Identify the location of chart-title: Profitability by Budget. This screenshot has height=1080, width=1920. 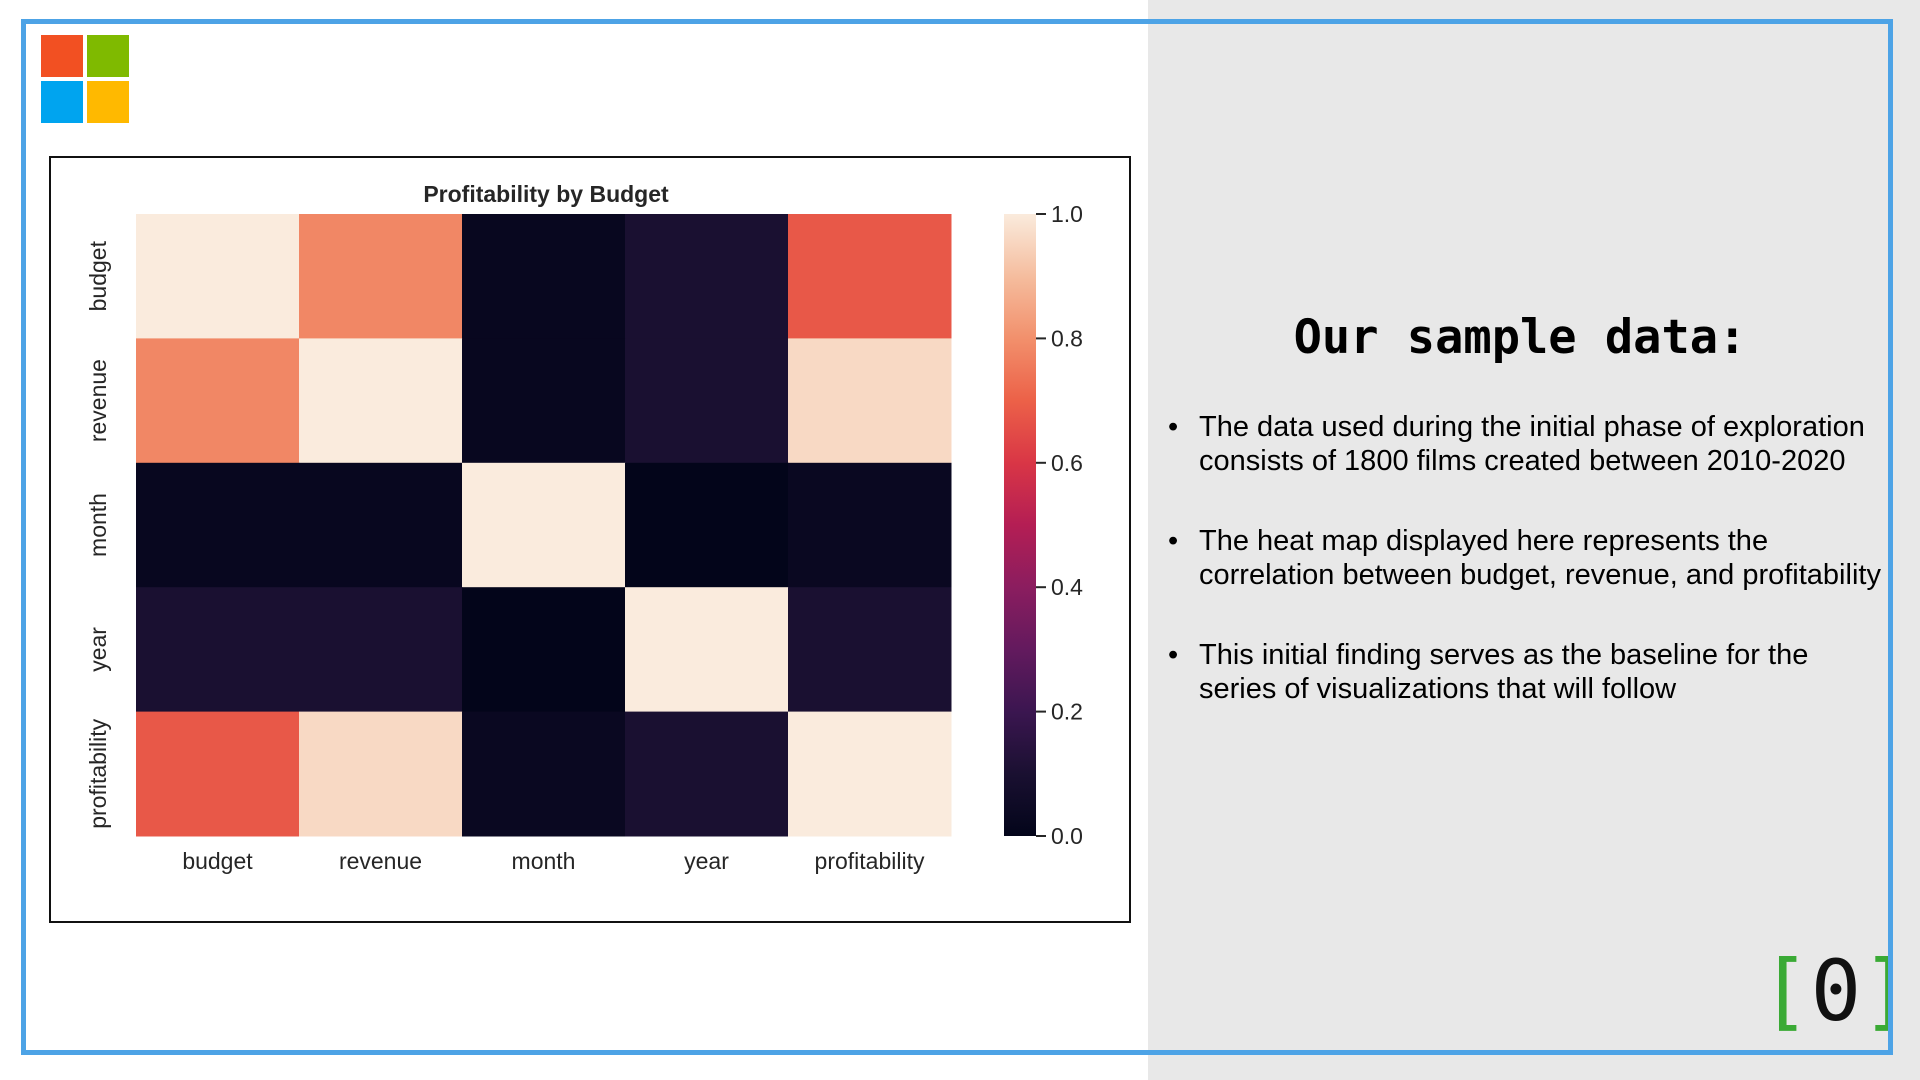
(546, 194).